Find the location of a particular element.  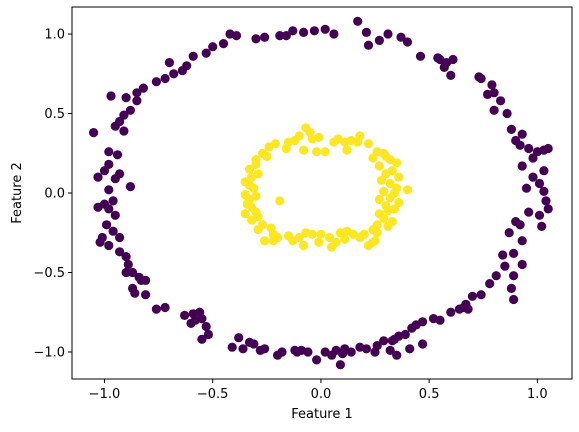

y-tick-label: 0.5 is located at coordinates (54, 114).